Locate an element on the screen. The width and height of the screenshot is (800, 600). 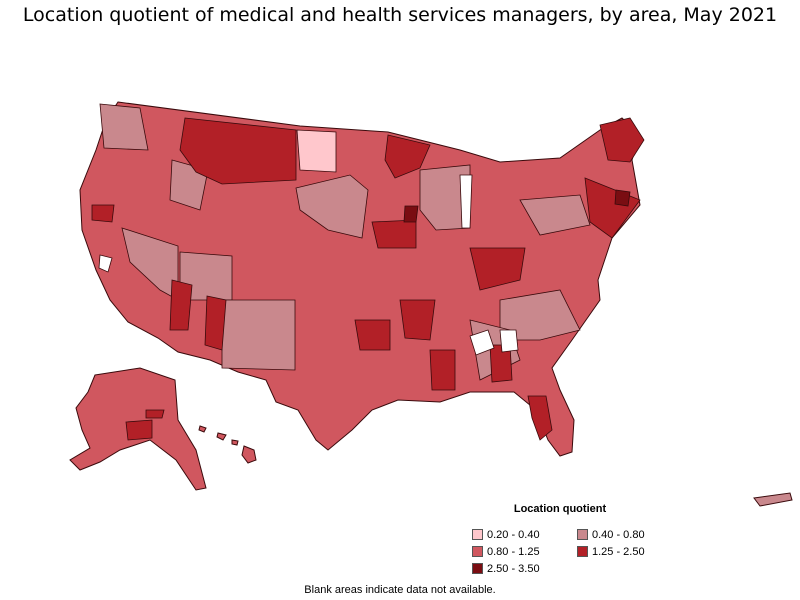
legend-item-2-50-3-50: 2.50 - 3.50 is located at coordinates (524, 568).